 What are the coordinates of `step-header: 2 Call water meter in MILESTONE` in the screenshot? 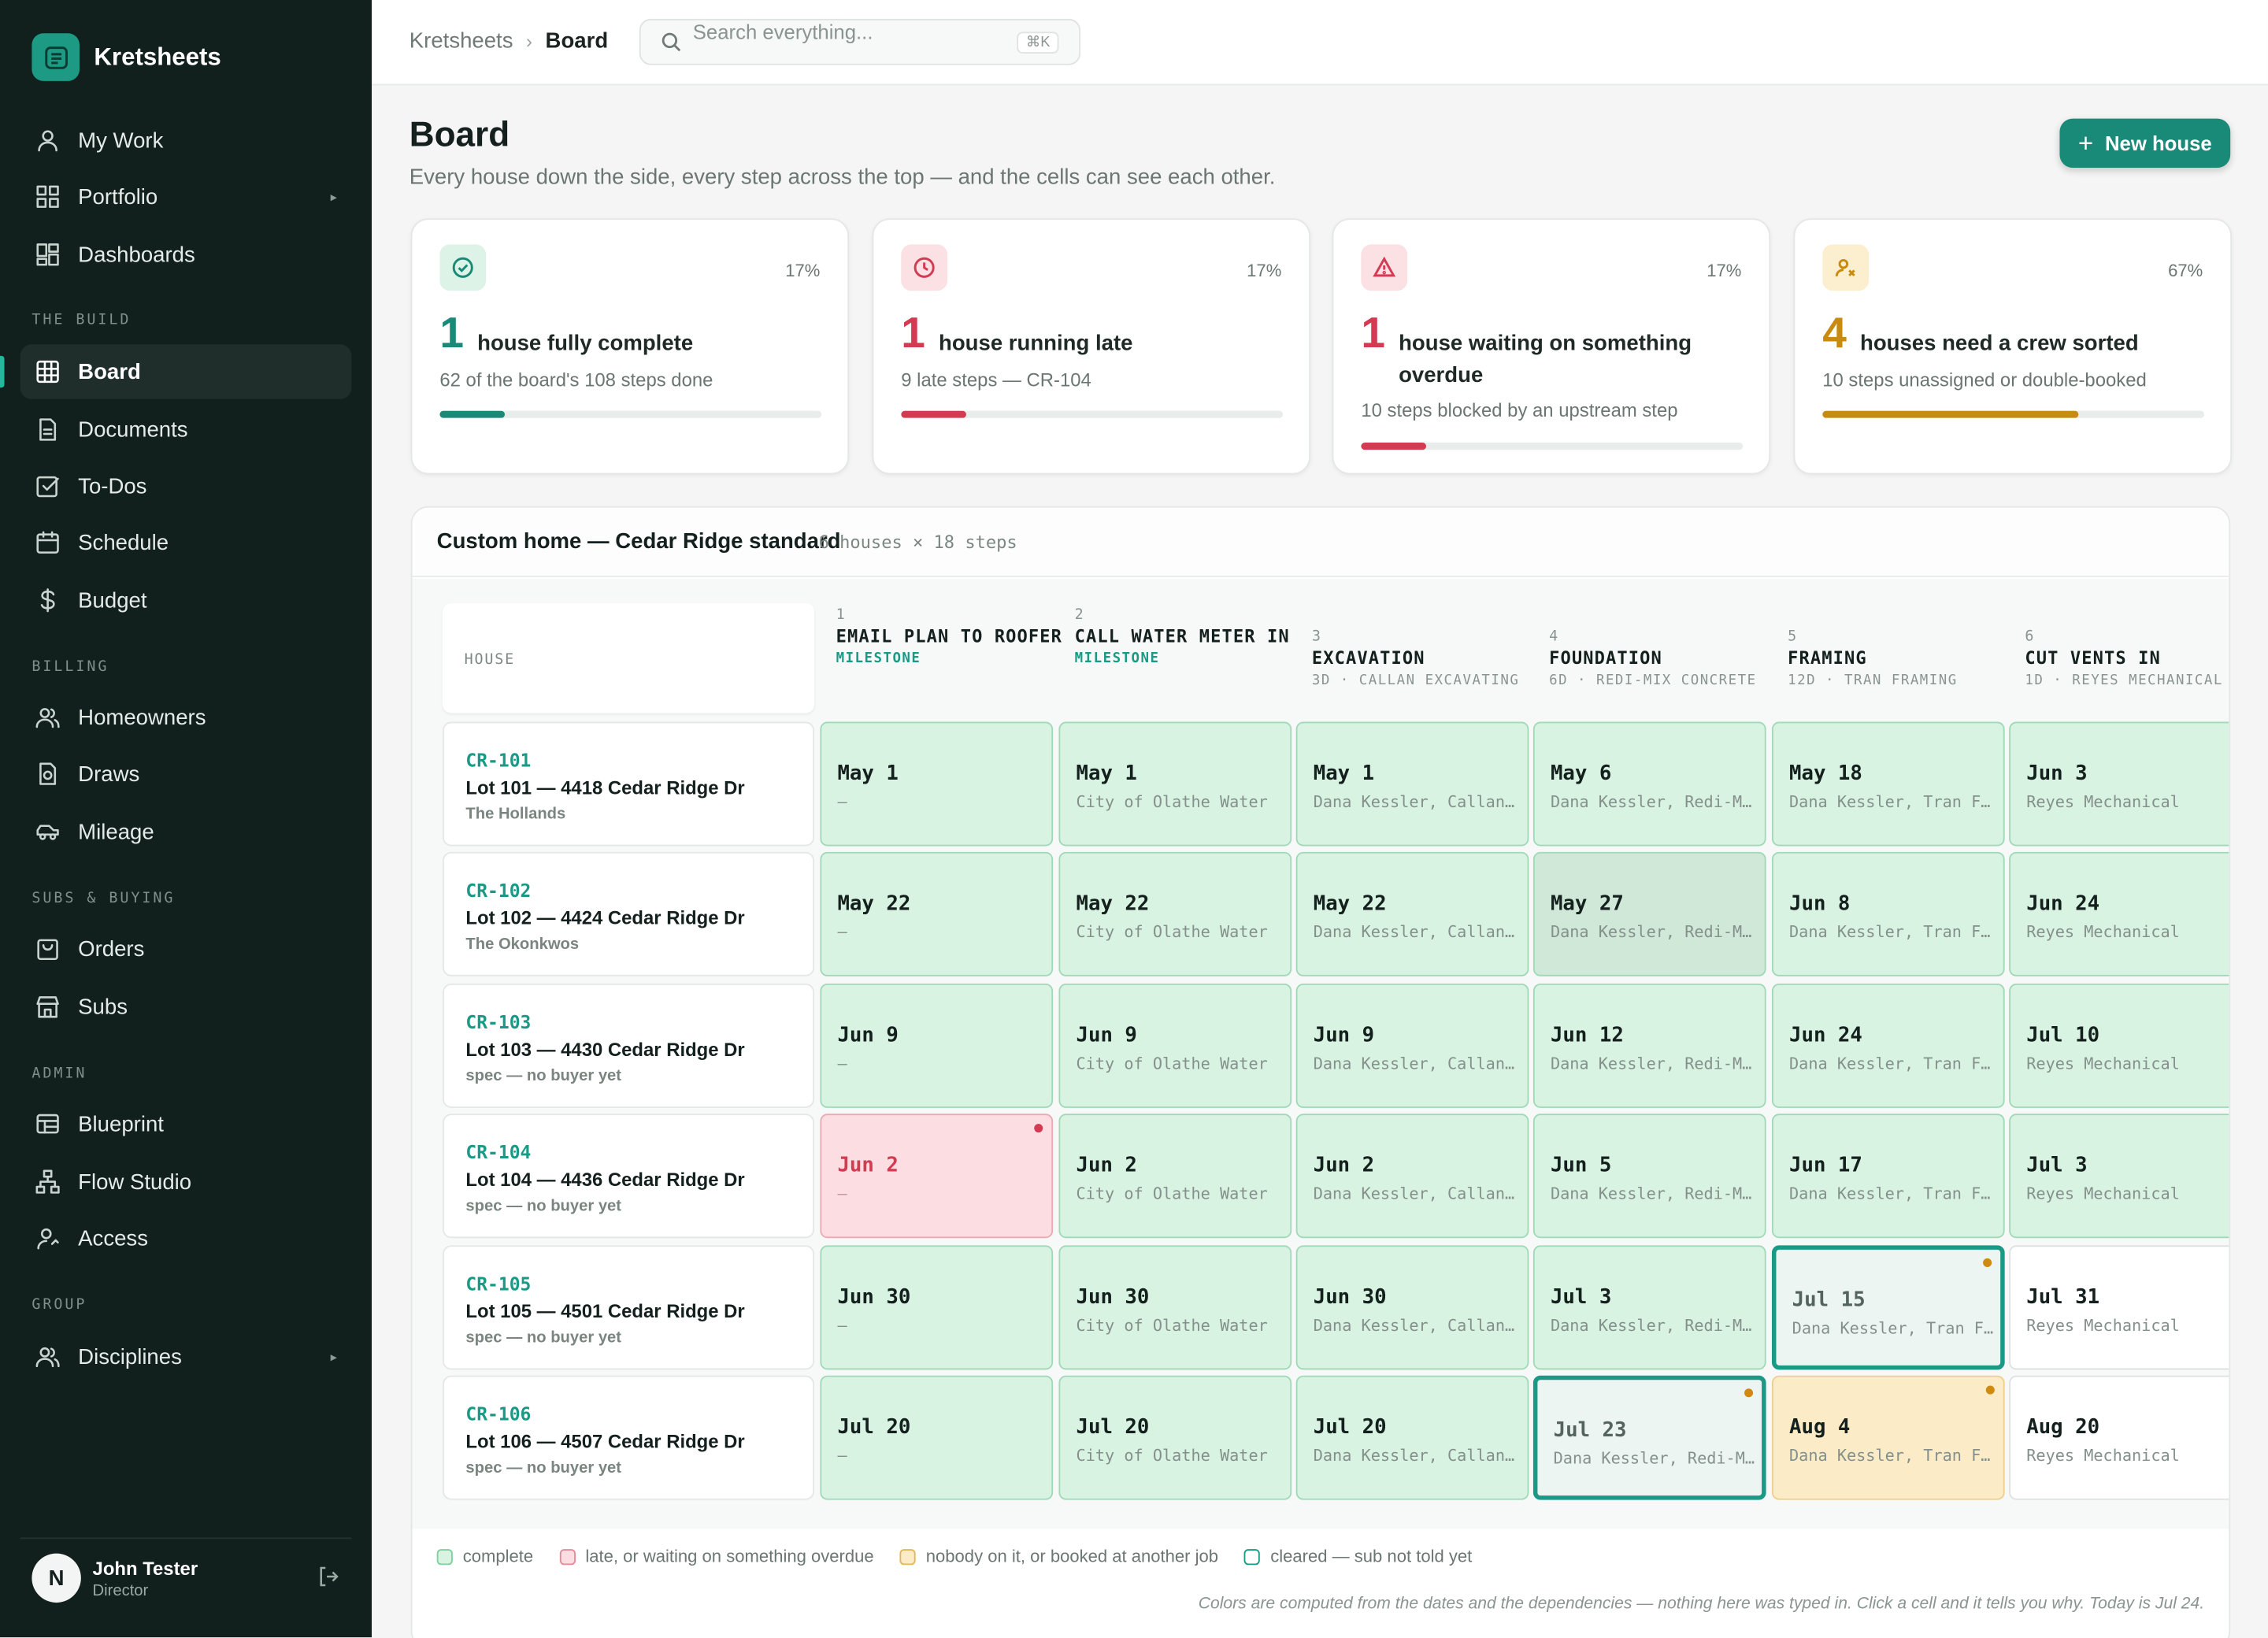 It's located at (1190, 636).